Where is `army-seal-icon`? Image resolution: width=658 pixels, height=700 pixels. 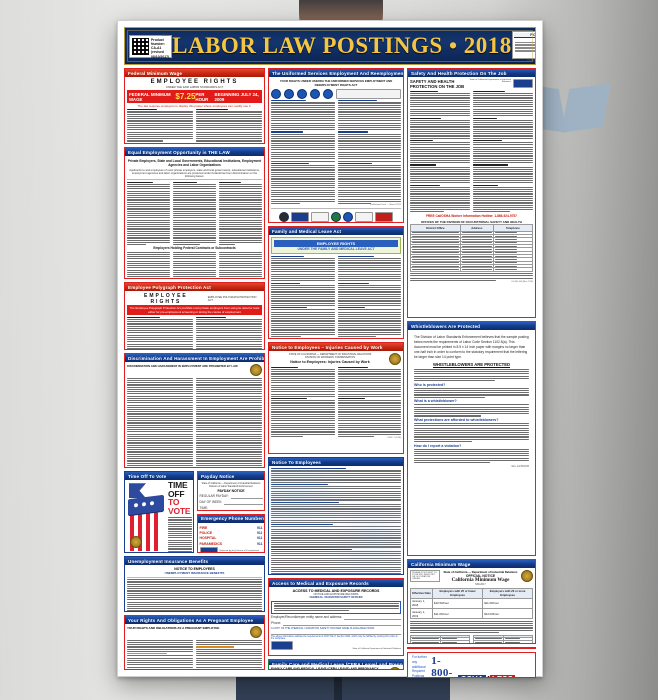
army-seal-icon is located at coordinates (276, 93).